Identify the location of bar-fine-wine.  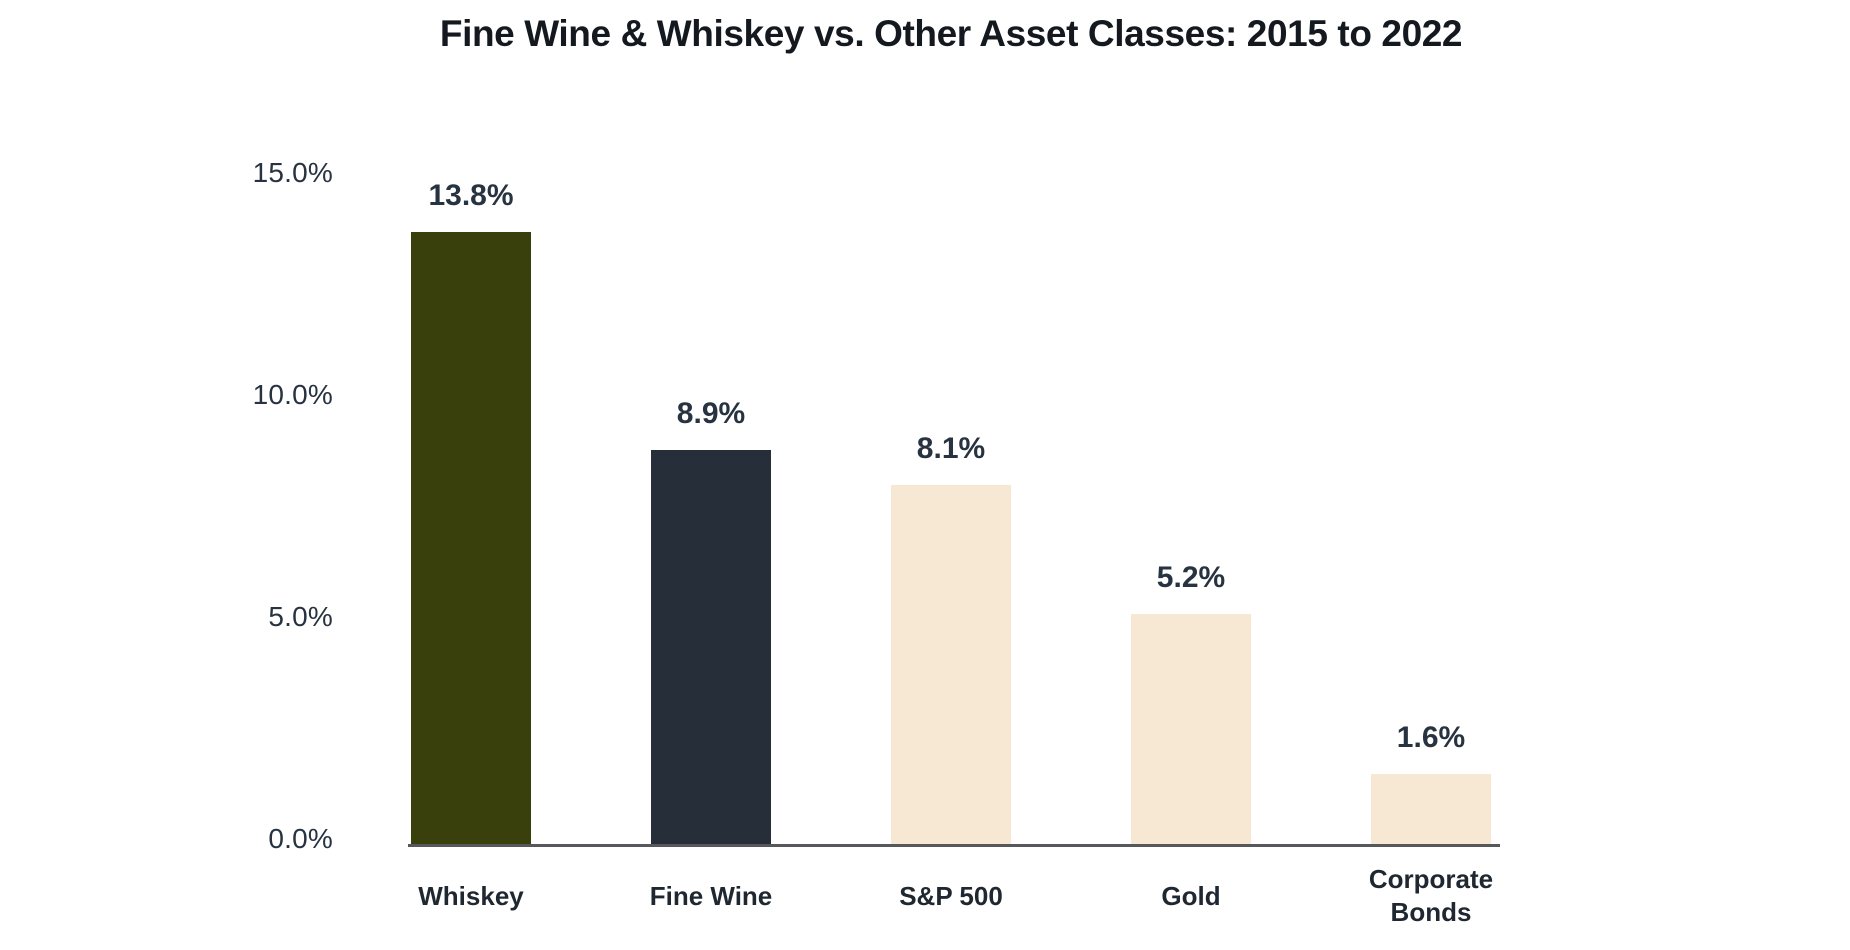
(711, 647).